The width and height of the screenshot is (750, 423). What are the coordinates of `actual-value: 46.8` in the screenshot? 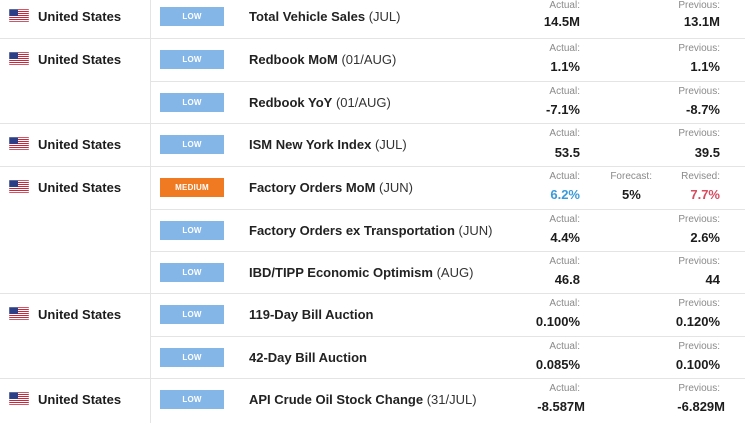 It's located at (567, 279).